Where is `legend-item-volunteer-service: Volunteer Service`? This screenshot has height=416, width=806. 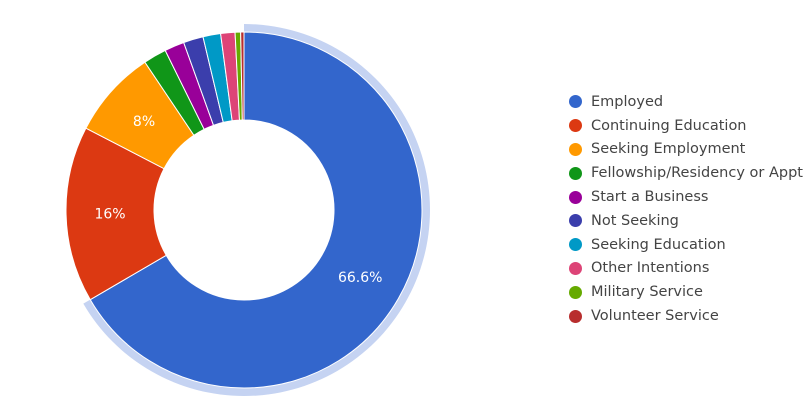 legend-item-volunteer-service: Volunteer Service is located at coordinates (686, 316).